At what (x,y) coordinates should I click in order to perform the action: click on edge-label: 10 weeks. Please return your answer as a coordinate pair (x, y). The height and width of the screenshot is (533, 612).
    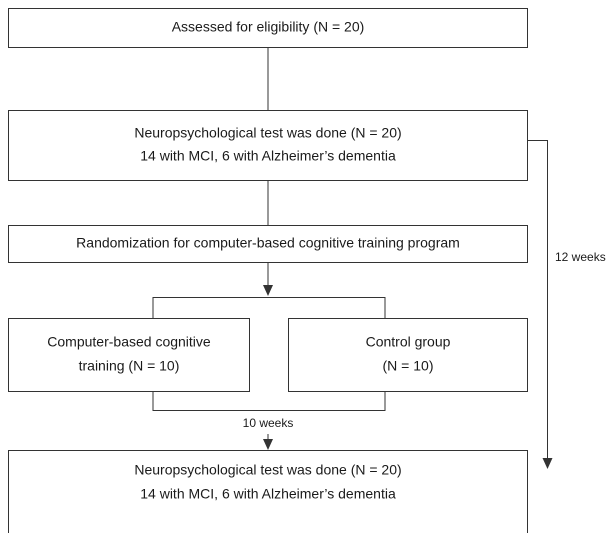
    Looking at the image, I should click on (268, 423).